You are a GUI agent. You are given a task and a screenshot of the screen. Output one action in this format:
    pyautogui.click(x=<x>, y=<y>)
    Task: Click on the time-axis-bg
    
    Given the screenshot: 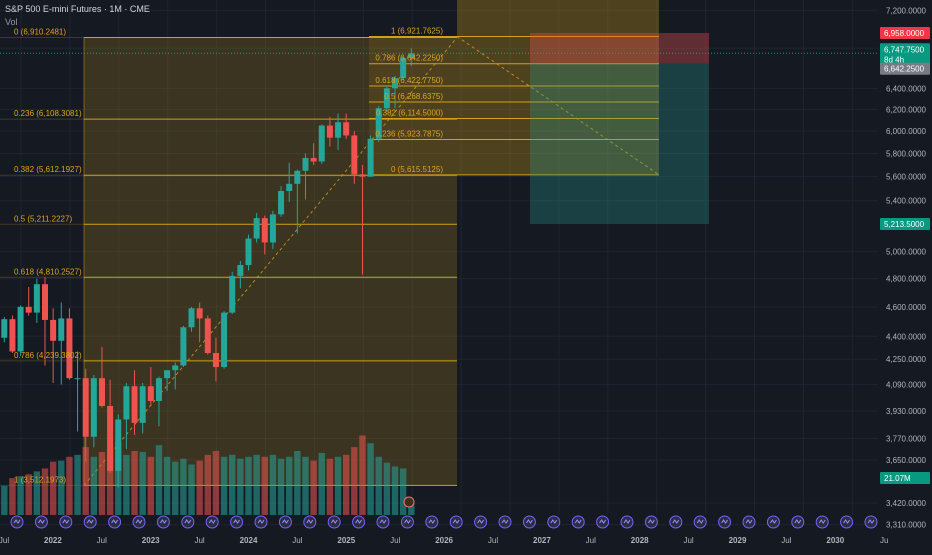 What is the action you would take?
    pyautogui.click(x=466, y=540)
    